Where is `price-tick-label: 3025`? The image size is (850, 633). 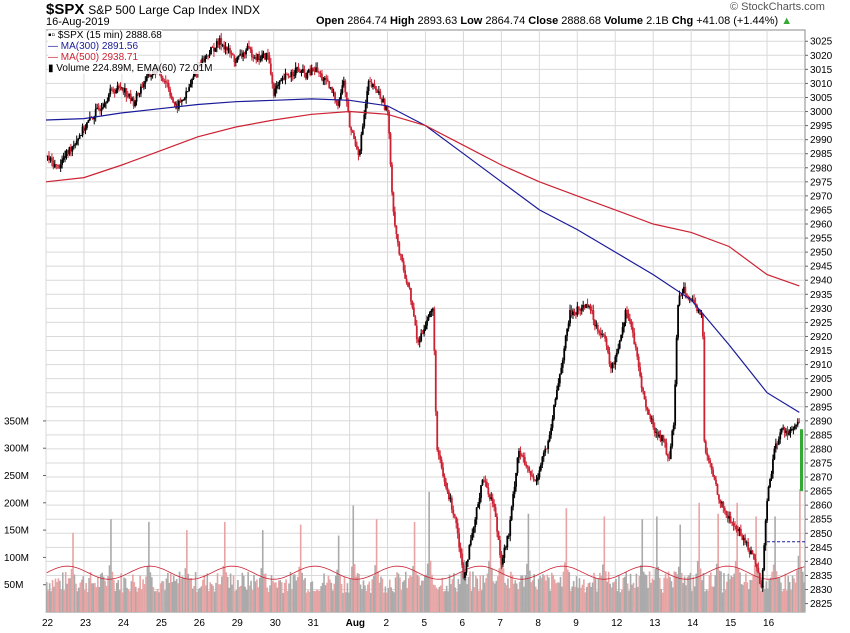
price-tick-label: 3025 is located at coordinates (821, 42).